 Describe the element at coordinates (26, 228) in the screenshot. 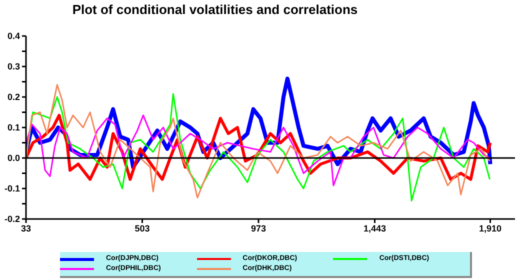

I see `x-tick-label: 33` at that location.